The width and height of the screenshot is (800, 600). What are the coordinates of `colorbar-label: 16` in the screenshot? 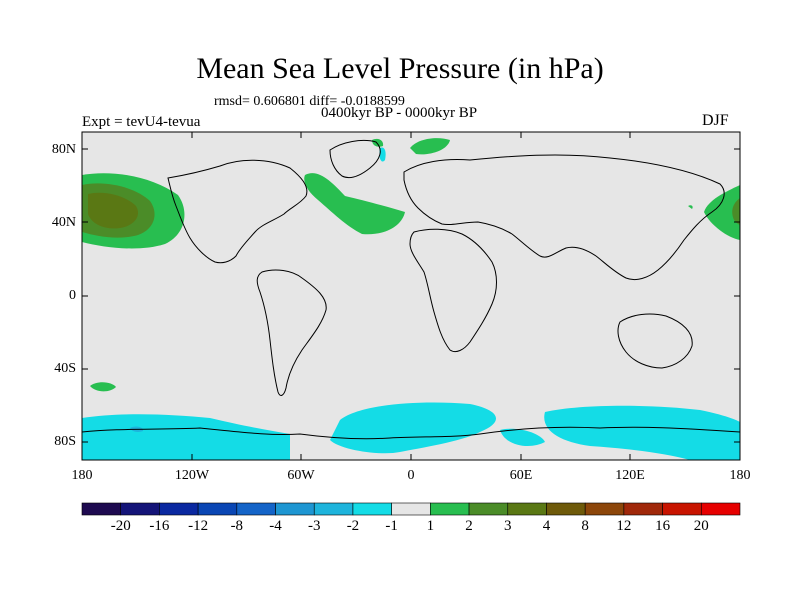 It's located at (663, 526).